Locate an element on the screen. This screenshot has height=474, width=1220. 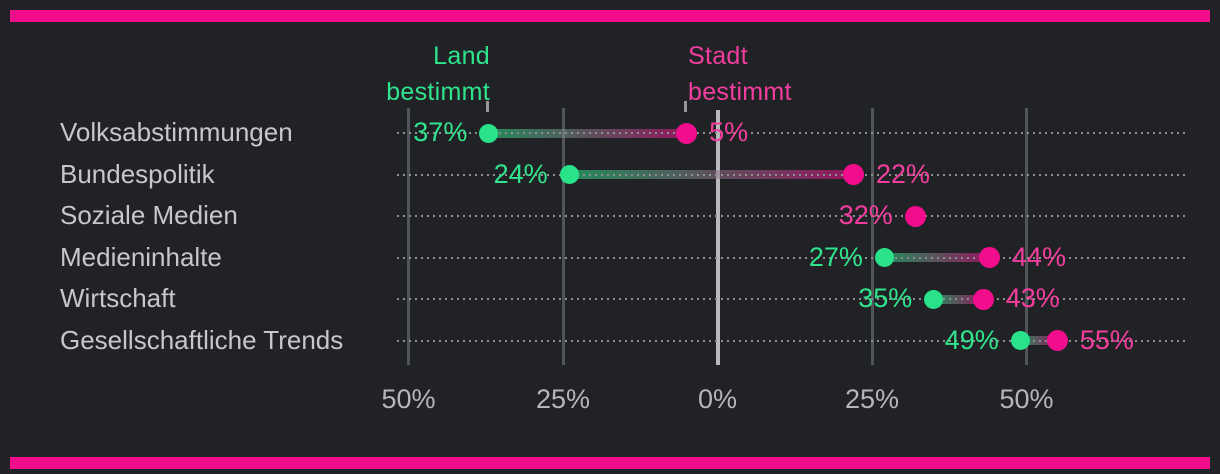
pink-value-label: 44% is located at coordinates (1038, 256).